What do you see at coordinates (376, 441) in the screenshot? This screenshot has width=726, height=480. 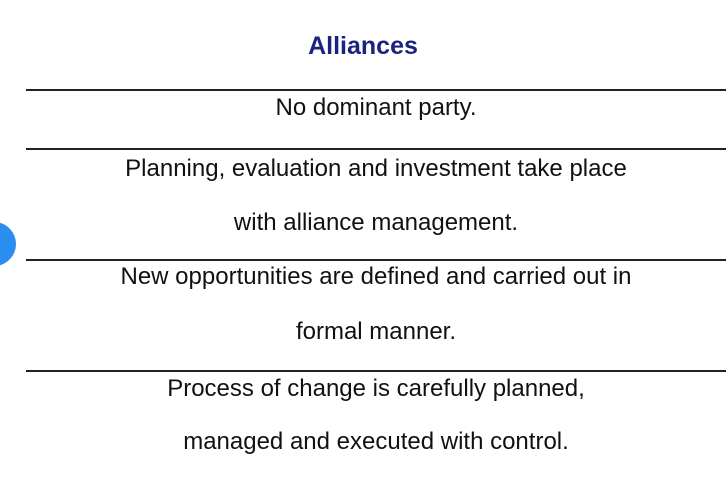 I see `row-4-line-2: managed and executed with control.` at bounding box center [376, 441].